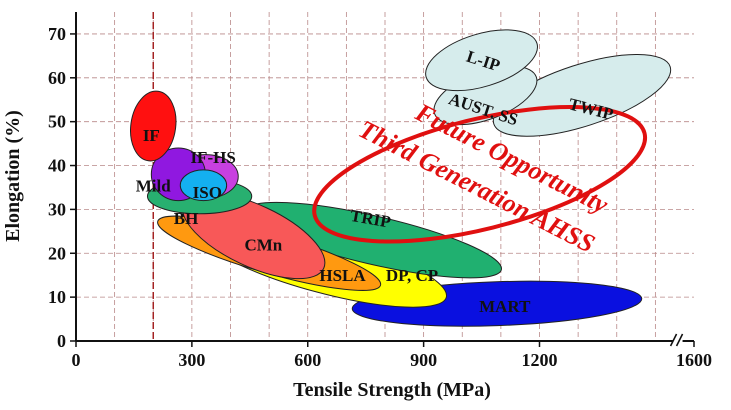  I want to click on region-if, so click(153, 126).